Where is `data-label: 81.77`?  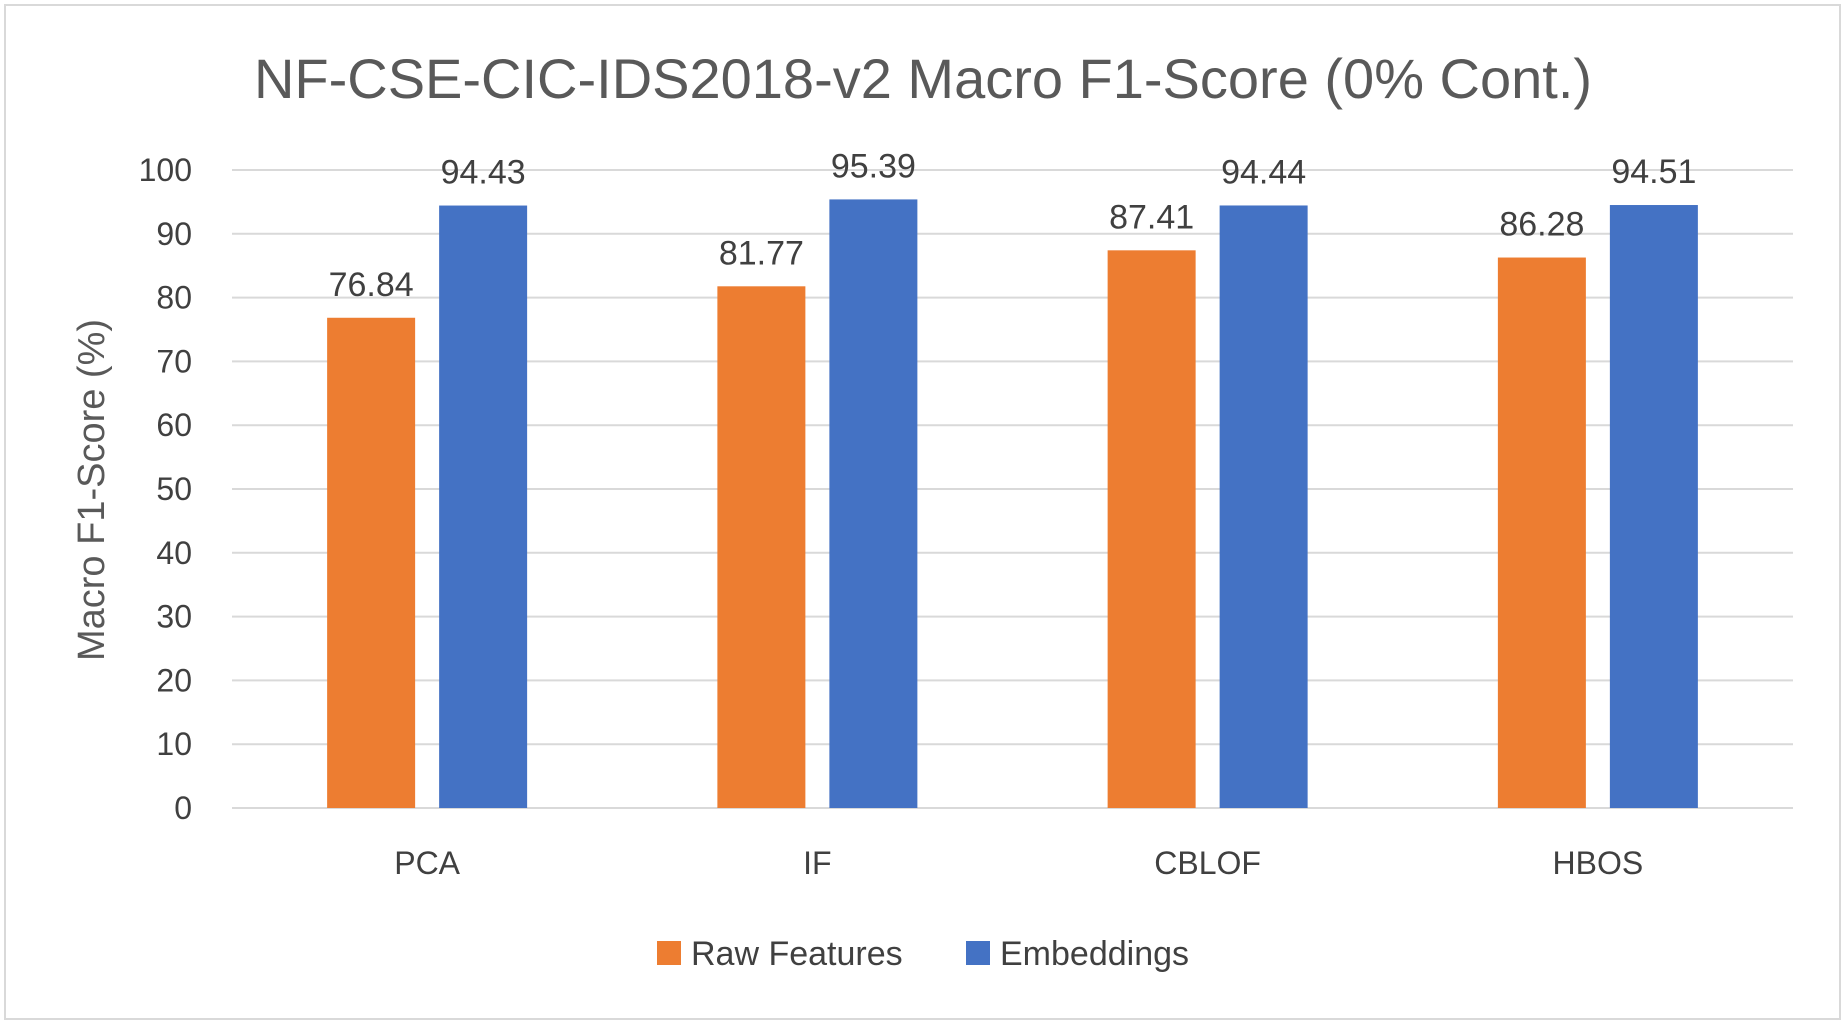 data-label: 81.77 is located at coordinates (761, 253).